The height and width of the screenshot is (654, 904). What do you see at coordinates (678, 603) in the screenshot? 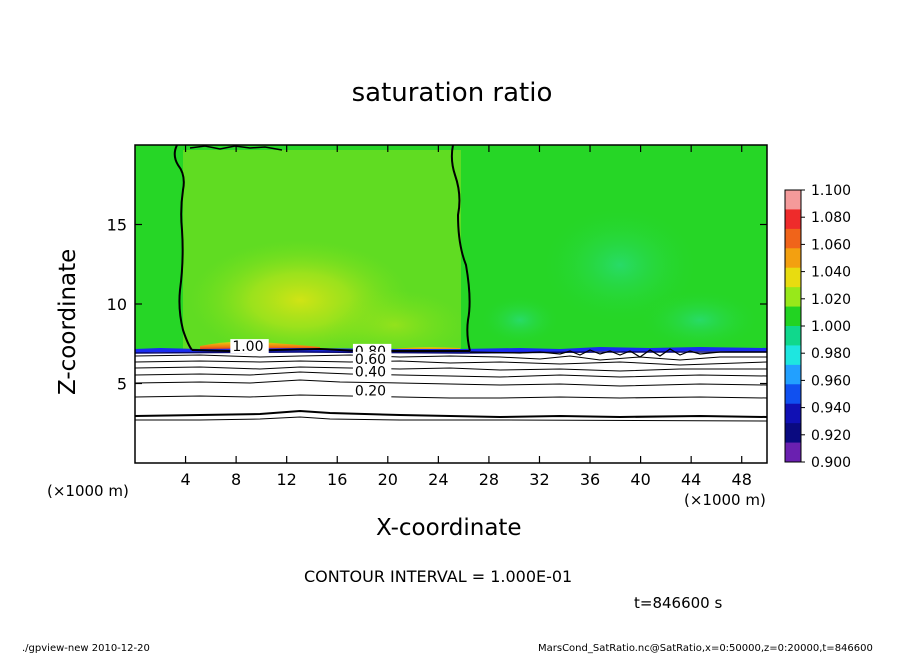
I see `time-label: t=846600 s` at bounding box center [678, 603].